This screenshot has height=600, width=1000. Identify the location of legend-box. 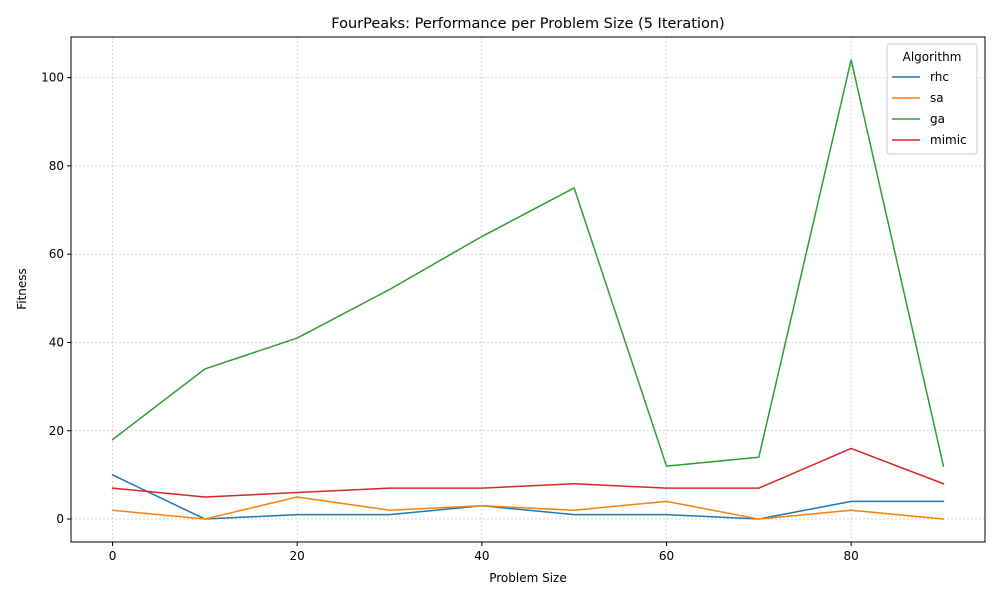
(932, 99).